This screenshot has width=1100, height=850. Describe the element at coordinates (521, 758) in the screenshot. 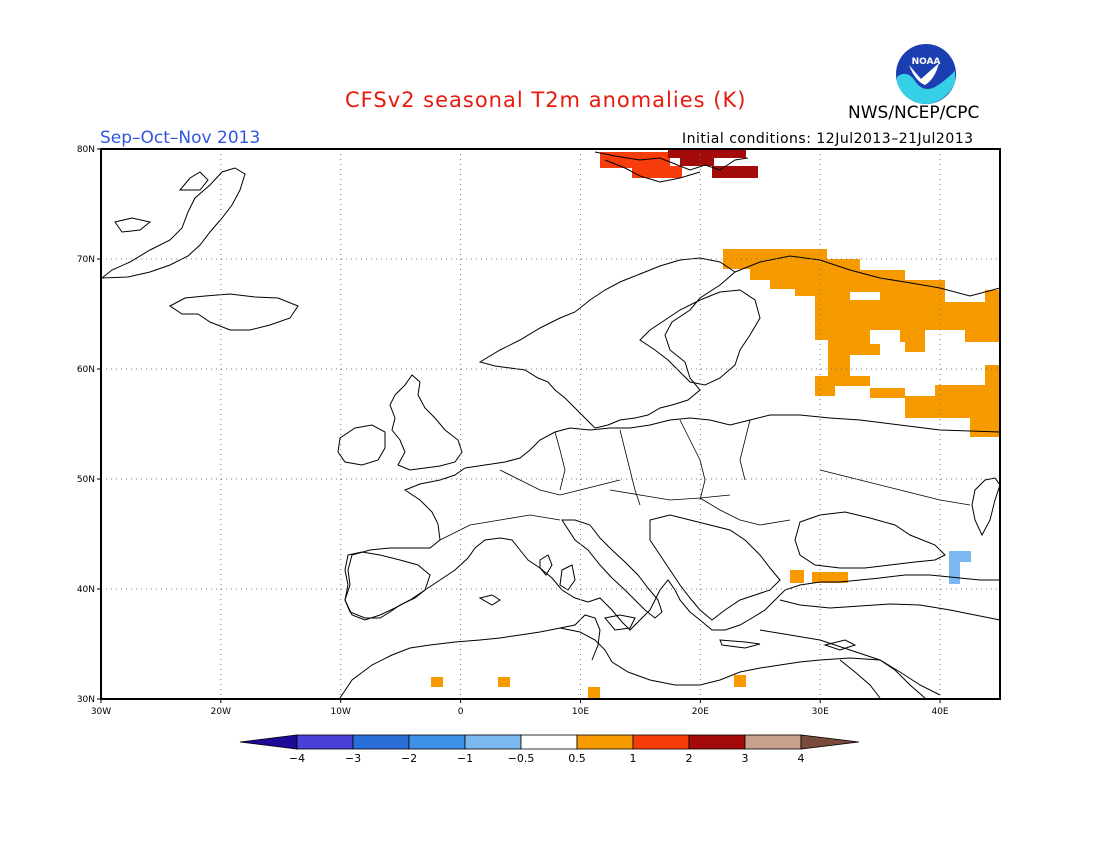

I see `colorbar-label: −0.5` at that location.